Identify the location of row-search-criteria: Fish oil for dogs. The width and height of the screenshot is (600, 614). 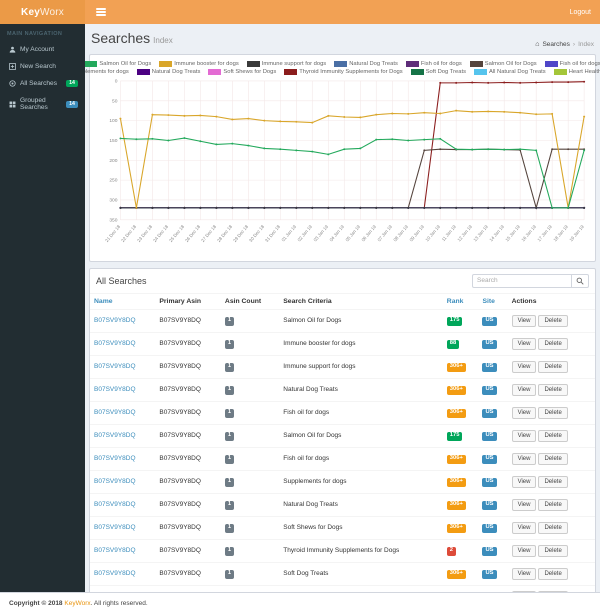
(306, 459).